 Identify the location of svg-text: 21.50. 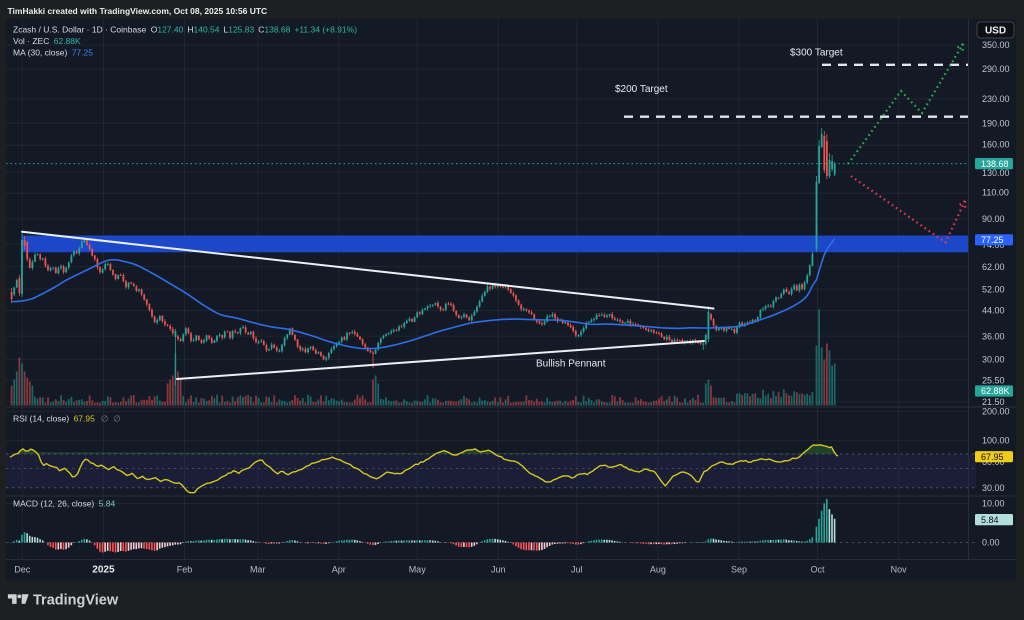
(993, 402).